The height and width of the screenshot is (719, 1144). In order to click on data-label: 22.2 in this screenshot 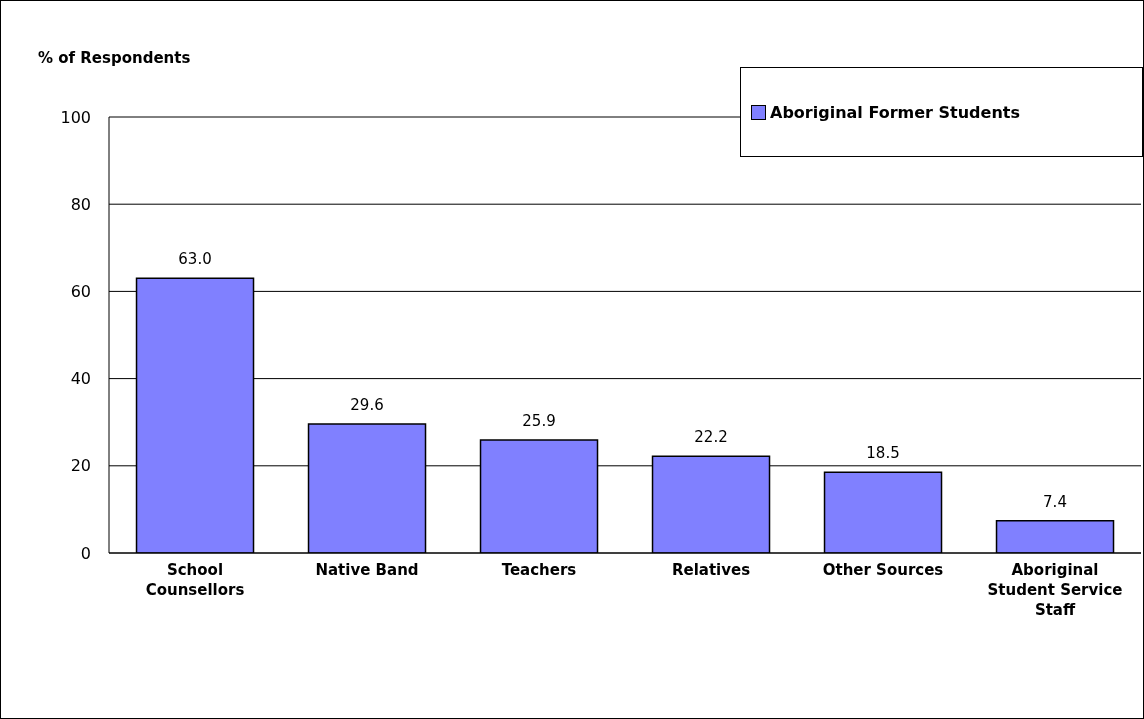, I will do `click(711, 437)`.